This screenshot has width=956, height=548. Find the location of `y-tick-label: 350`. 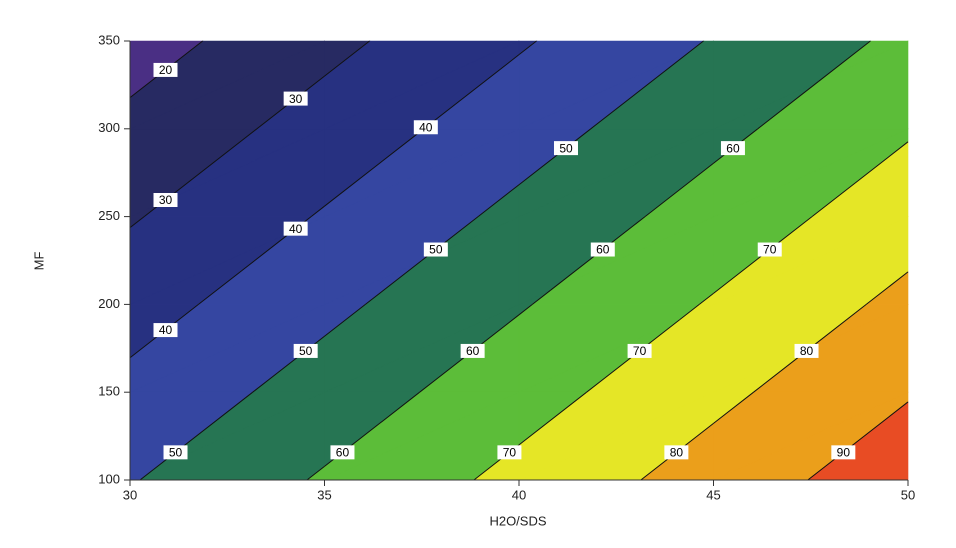

y-tick-label: 350 is located at coordinates (109, 39).